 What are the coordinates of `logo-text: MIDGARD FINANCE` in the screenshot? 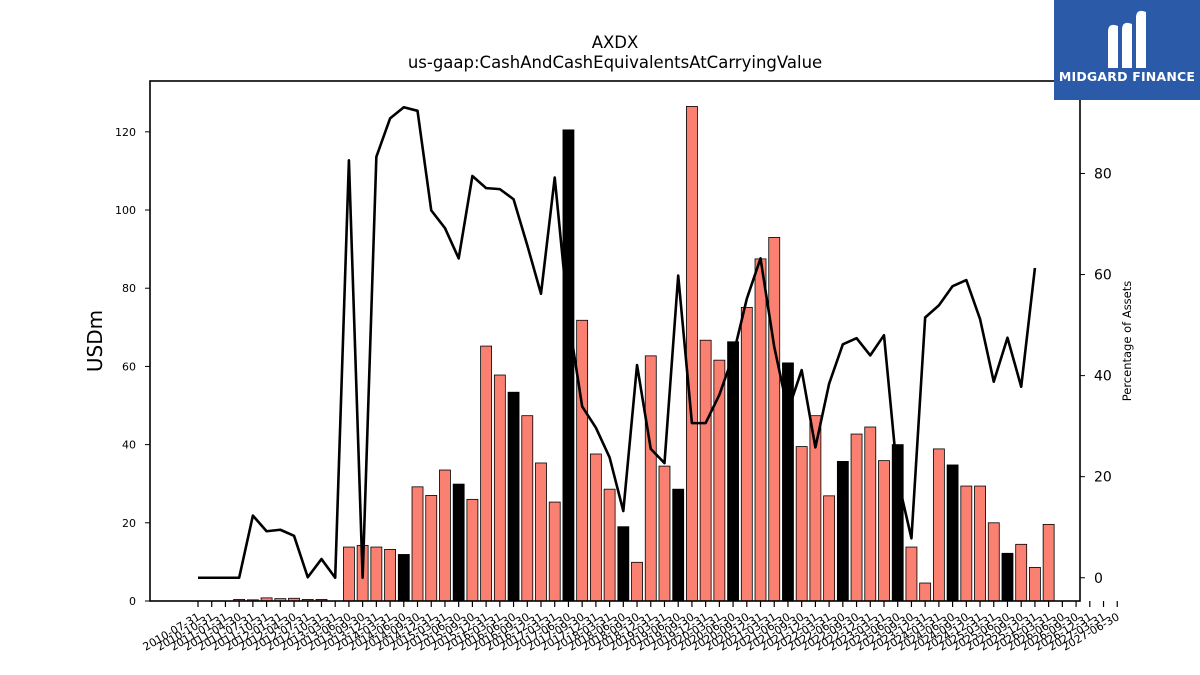 It's located at (1127, 76).